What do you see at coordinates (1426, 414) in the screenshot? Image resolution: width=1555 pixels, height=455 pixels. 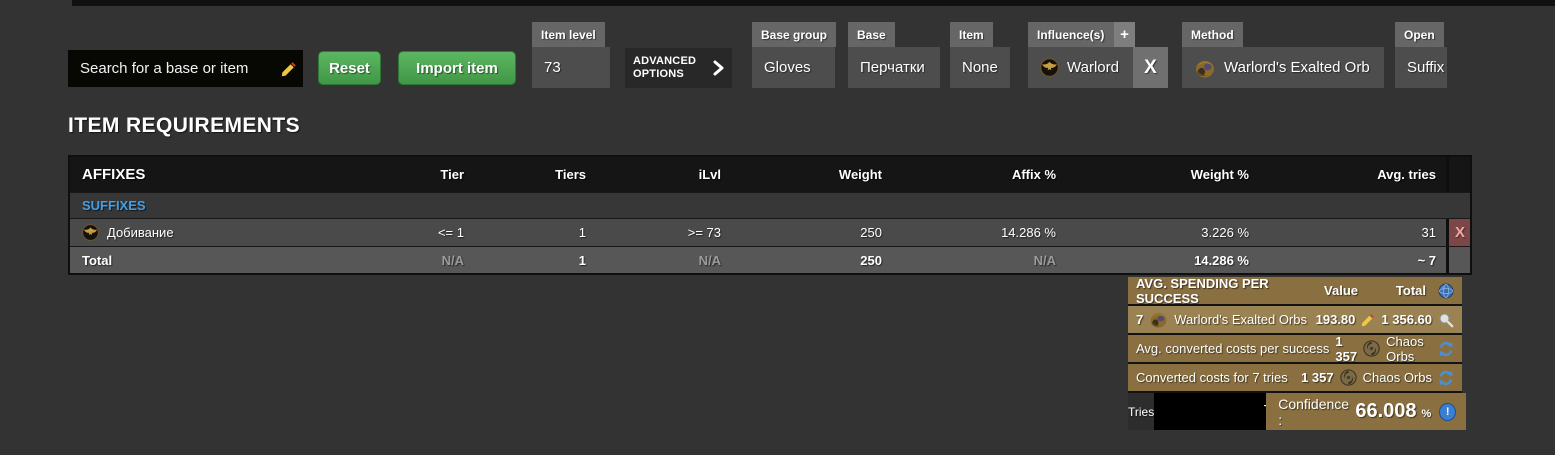 I see `confidence-unit: %` at bounding box center [1426, 414].